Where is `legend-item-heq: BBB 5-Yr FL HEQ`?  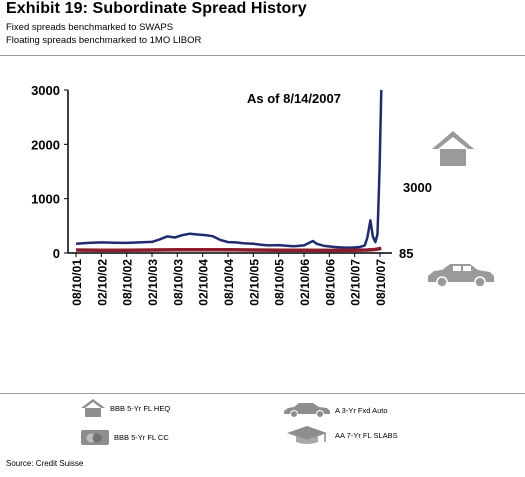
legend-item-heq: BBB 5-Yr FL HEQ is located at coordinates (125, 408).